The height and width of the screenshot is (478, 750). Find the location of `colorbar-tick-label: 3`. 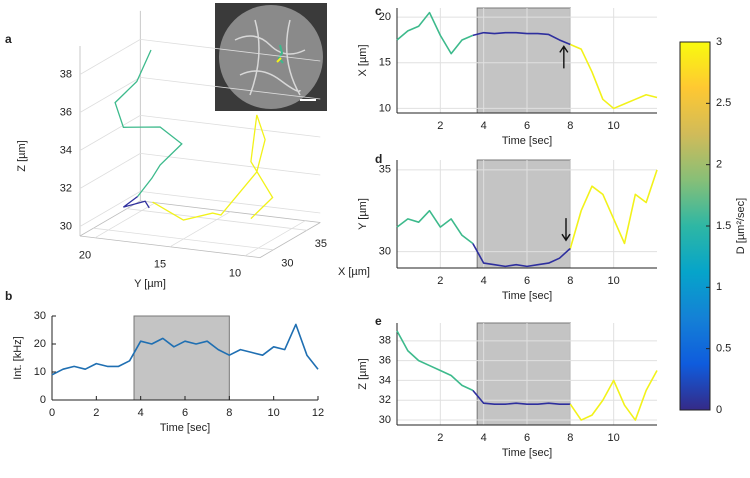

colorbar-tick-label: 3 is located at coordinates (719, 42).